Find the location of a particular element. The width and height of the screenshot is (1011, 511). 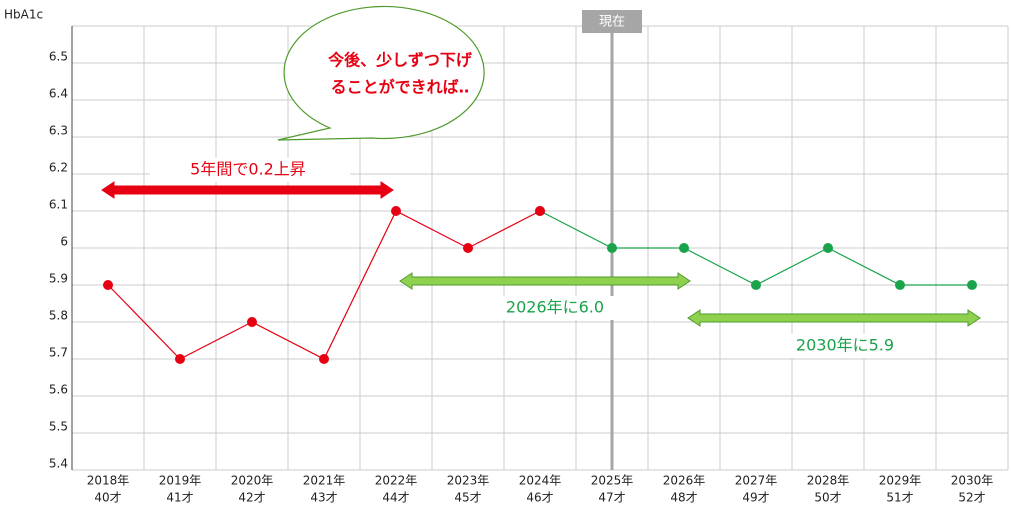

y-axis-label: HbA1c is located at coordinates (23, 15).